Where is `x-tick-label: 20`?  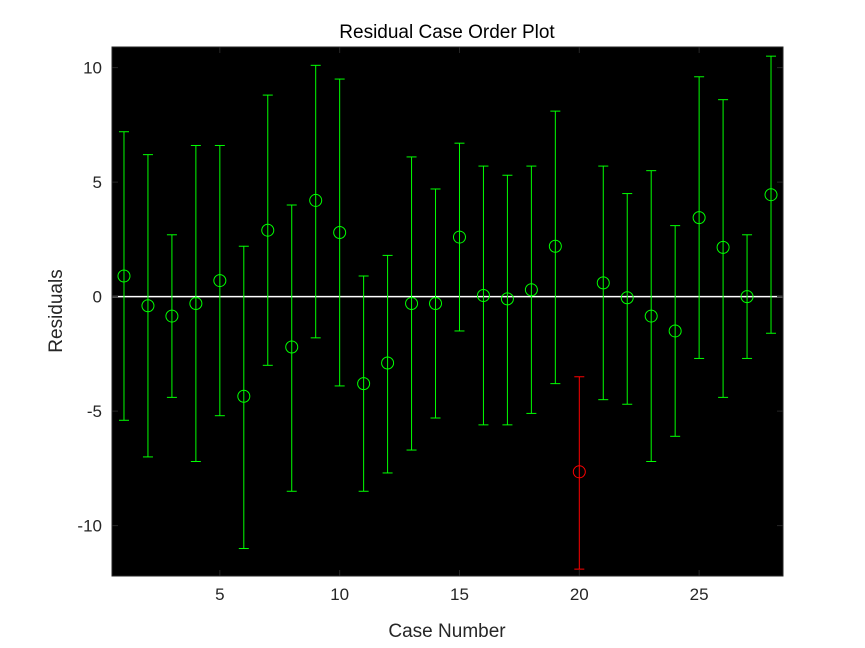
x-tick-label: 20 is located at coordinates (579, 594).